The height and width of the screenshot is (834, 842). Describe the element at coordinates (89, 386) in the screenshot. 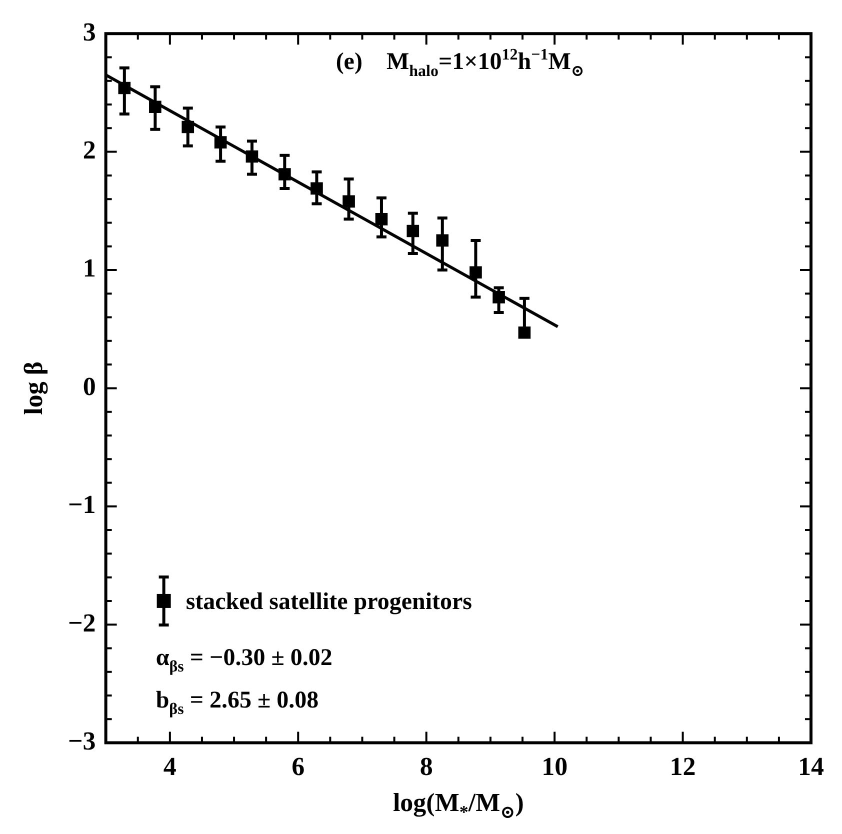

I see `y-tick-label: 0` at that location.